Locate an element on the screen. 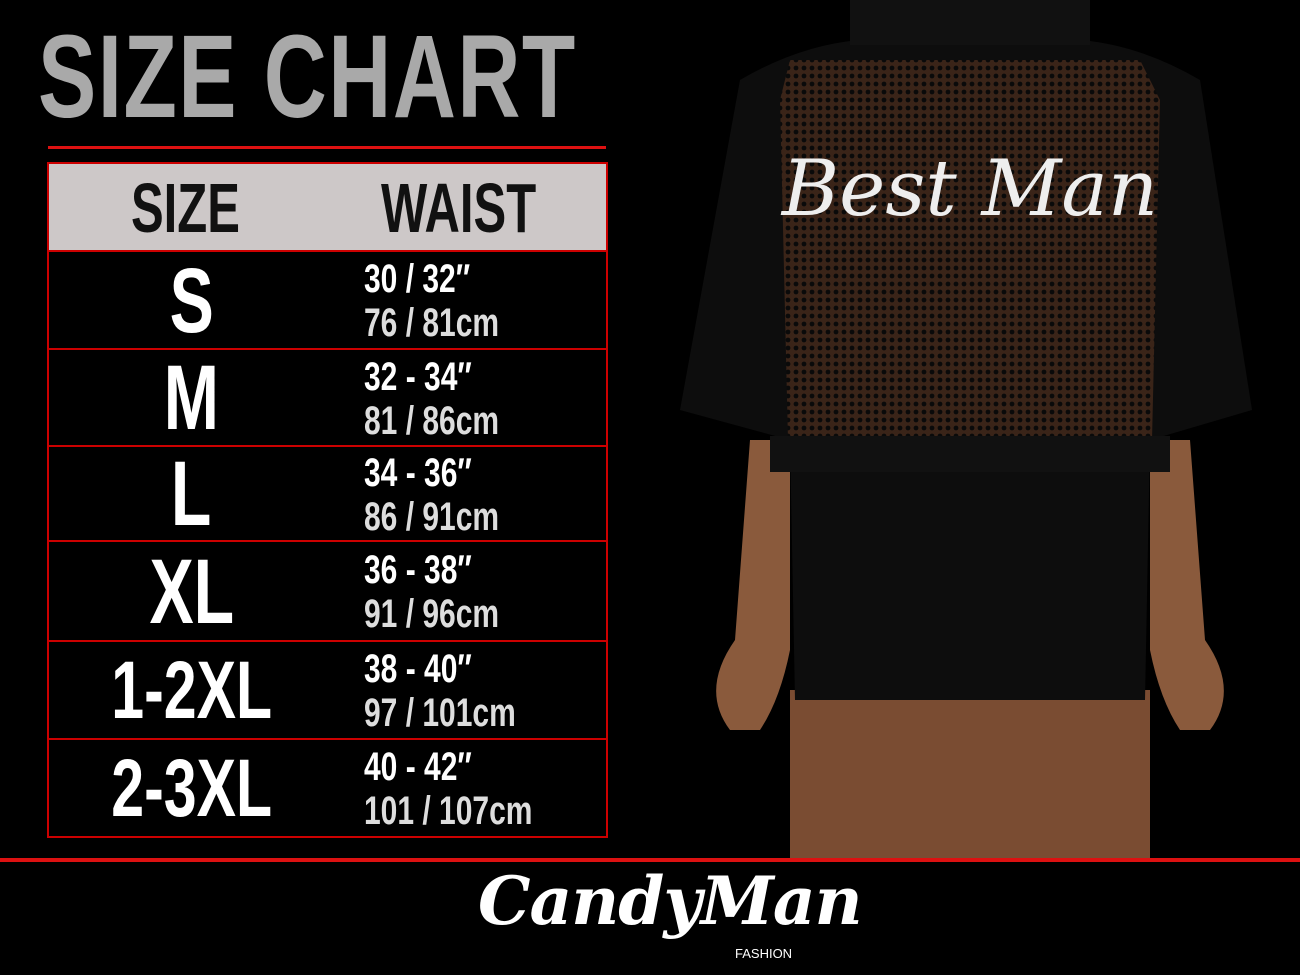 The image size is (1300, 975). header-waist: WAIST is located at coordinates (459, 208).